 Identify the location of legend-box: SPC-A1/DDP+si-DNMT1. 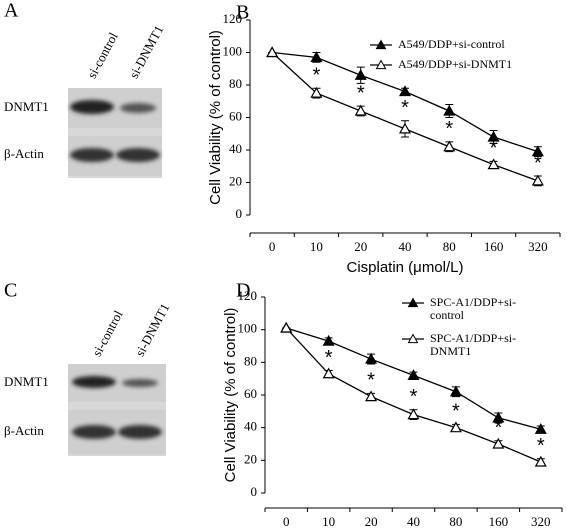
(473, 345).